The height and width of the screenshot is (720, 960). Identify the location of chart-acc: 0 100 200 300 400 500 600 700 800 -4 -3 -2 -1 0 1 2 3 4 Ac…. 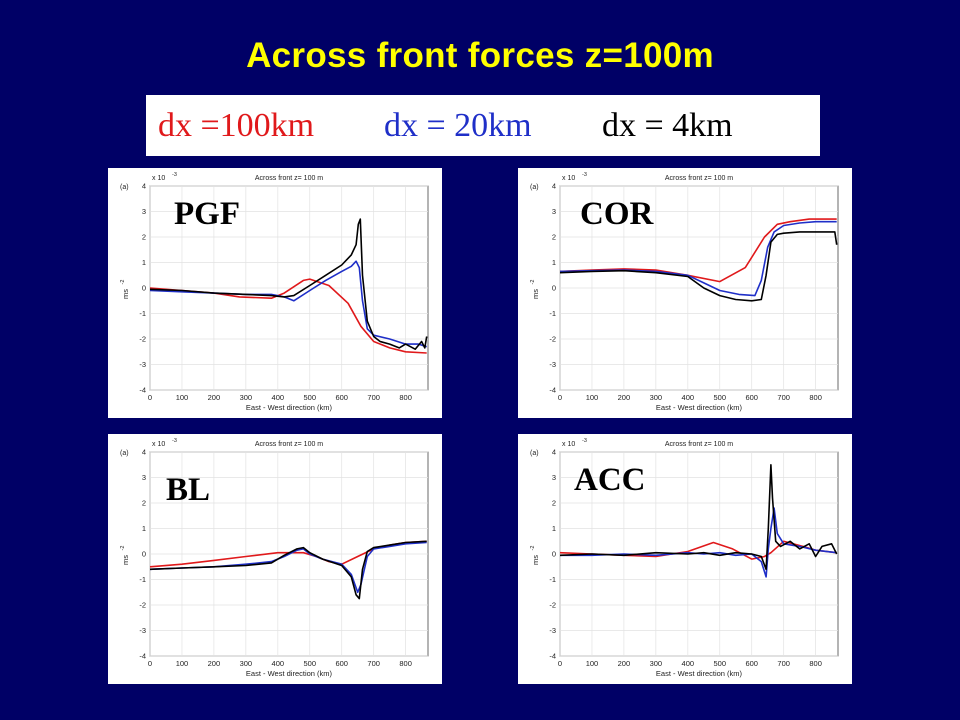
(684, 558).